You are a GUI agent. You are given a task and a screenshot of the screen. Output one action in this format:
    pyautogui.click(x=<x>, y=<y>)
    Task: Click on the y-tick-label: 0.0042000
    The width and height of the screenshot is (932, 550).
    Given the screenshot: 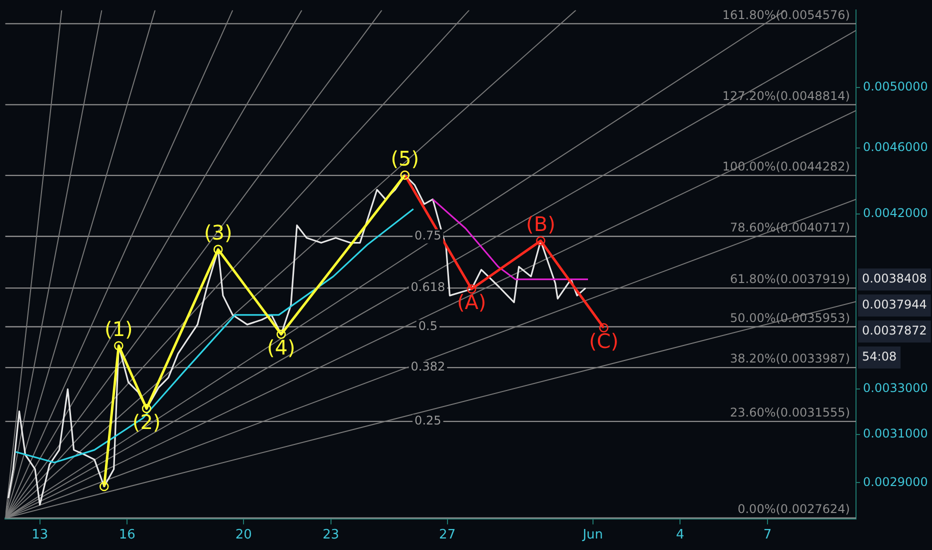 What is the action you would take?
    pyautogui.click(x=895, y=213)
    